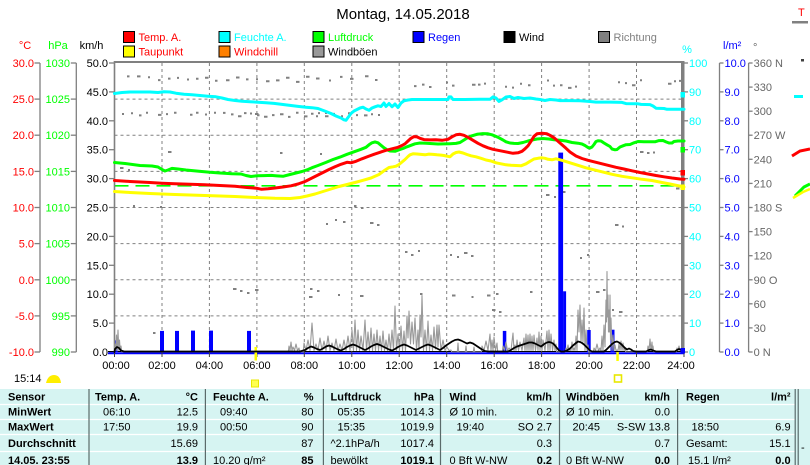 This screenshot has height=465, width=810. I want to click on svg-text: 2.0, so click(732, 295).